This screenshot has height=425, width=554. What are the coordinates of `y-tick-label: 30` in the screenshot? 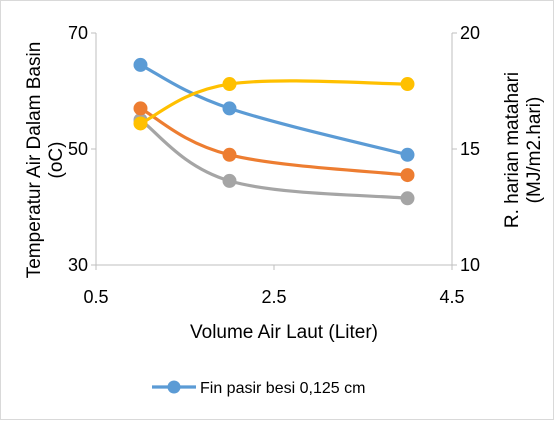 It's located at (78, 265).